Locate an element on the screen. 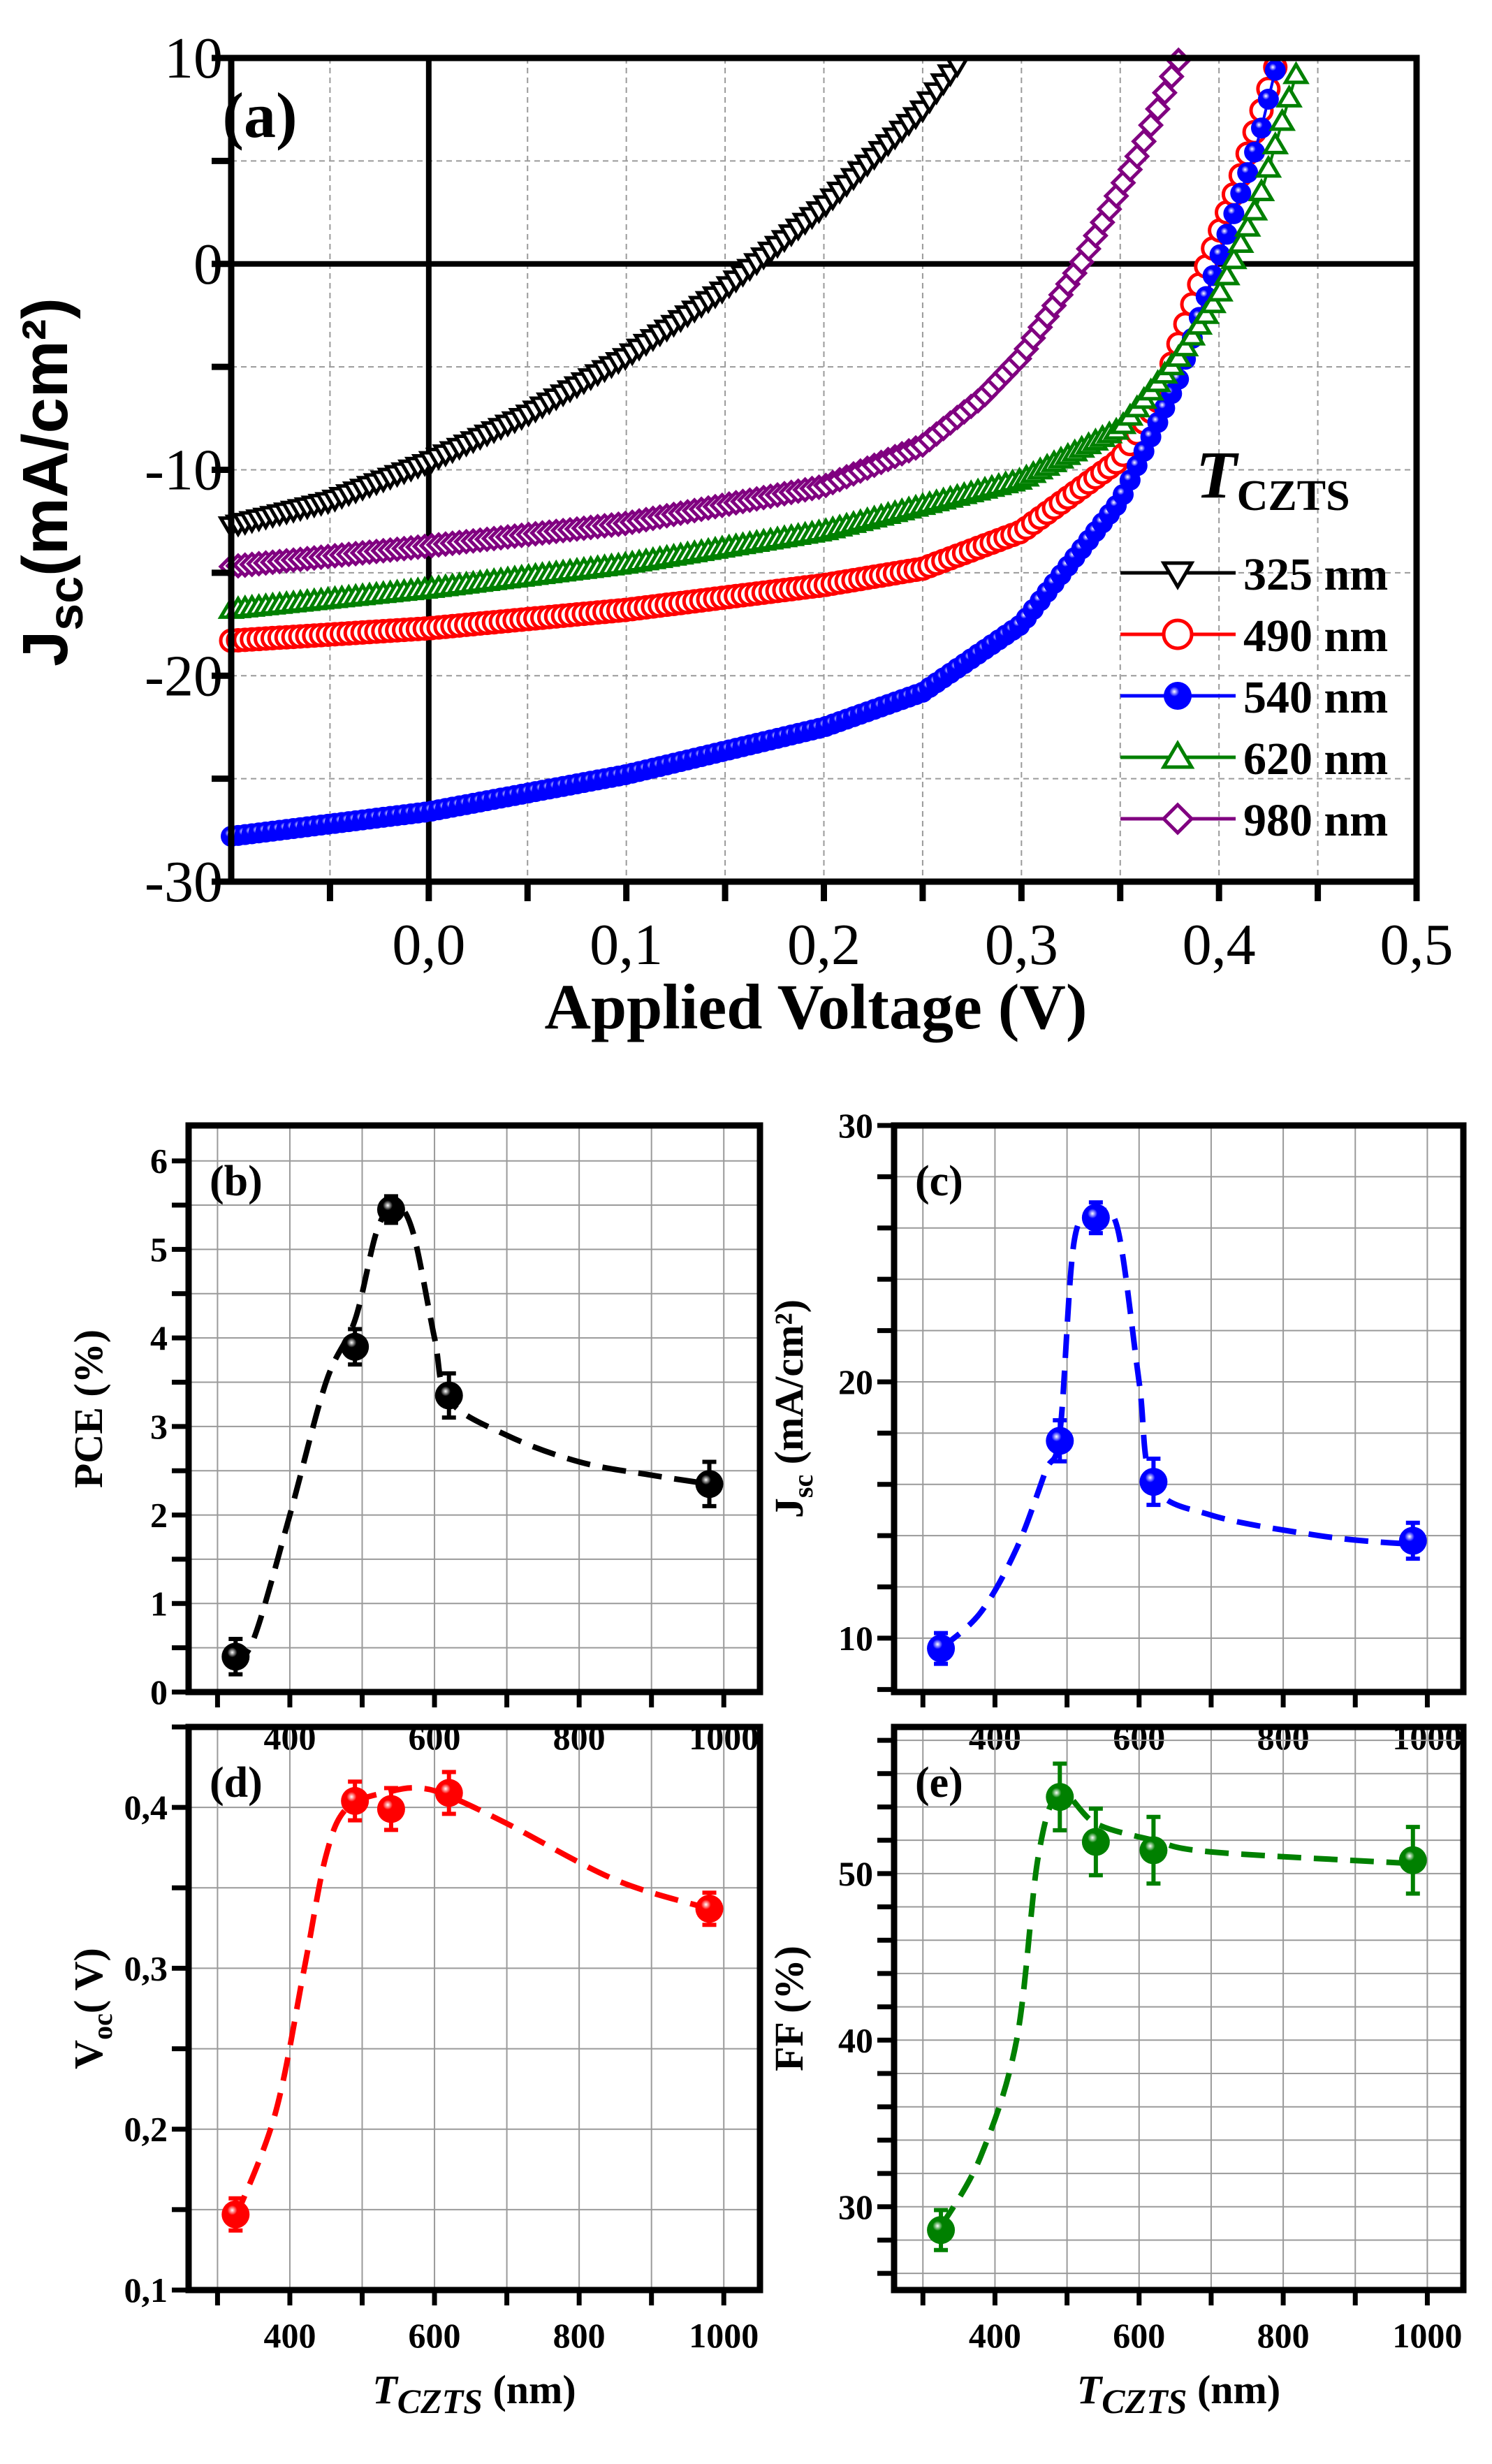 Image resolution: width=1492 pixels, height=2464 pixels. panel-b: PCE (%) is located at coordinates (415, 1414).